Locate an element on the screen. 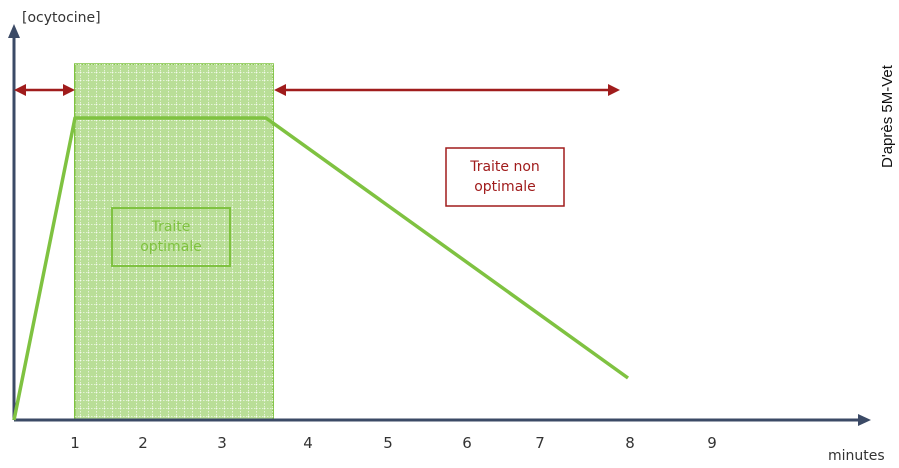 Image resolution: width=899 pixels, height=468 pixels. optimal-label-box is located at coordinates (171, 237).